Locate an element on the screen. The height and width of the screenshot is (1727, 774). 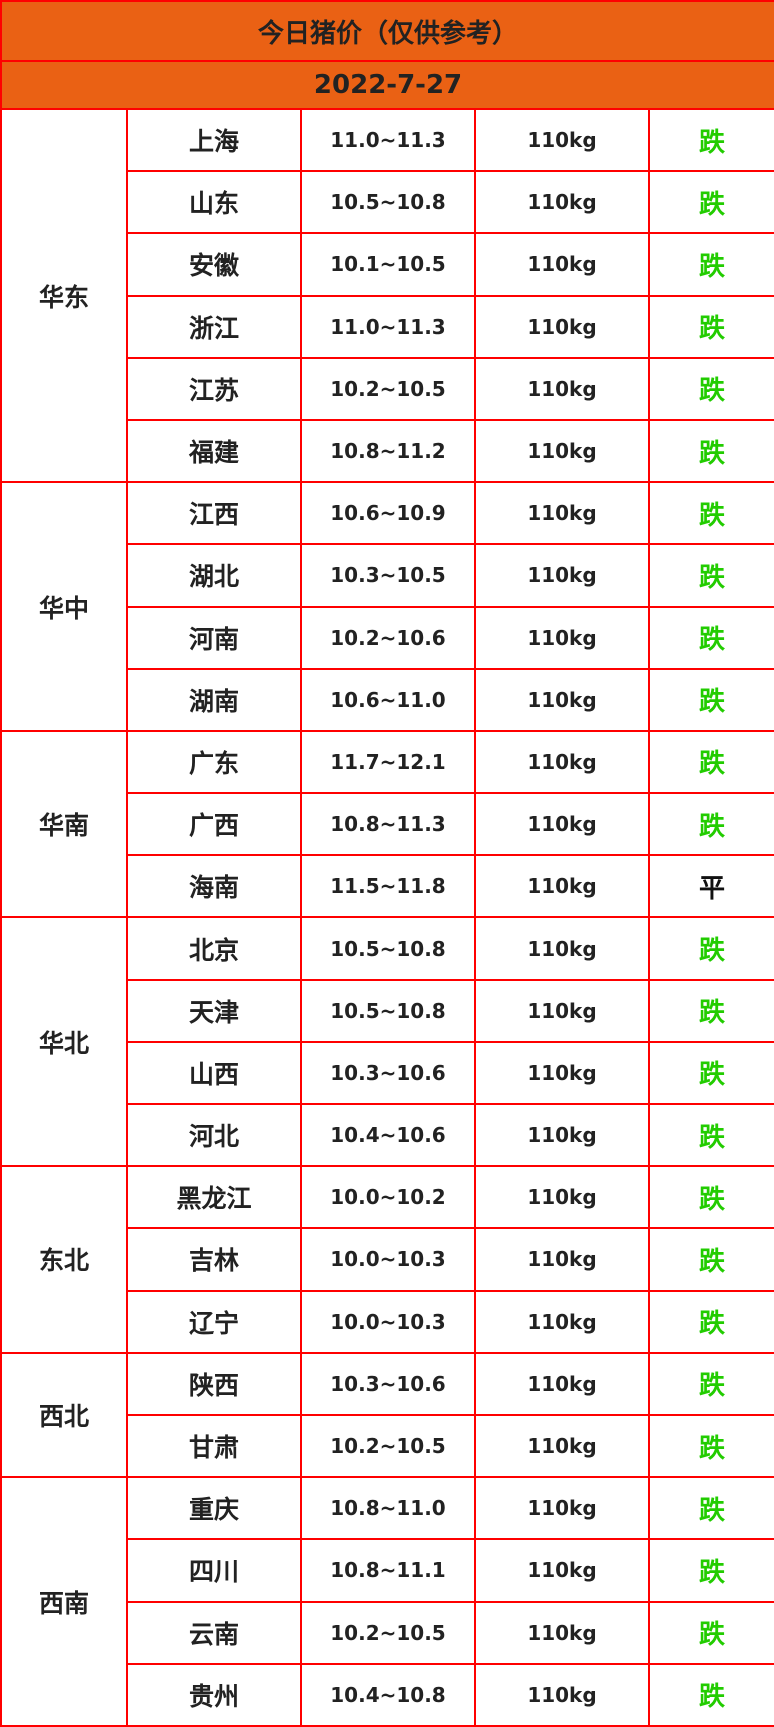
table-row: 辽宁 10.0~10.3 110kg 跌 is located at coordinates (387, 1321).